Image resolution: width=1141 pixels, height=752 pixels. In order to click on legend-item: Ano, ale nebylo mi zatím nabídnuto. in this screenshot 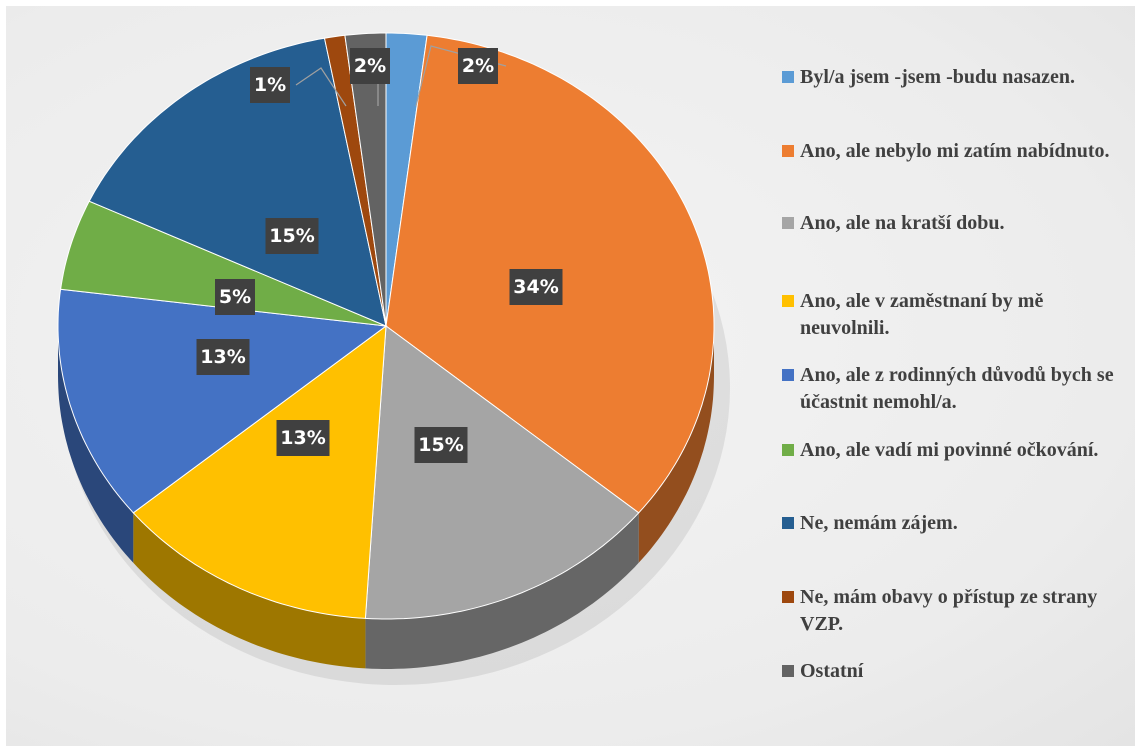, I will do `click(954, 151)`.